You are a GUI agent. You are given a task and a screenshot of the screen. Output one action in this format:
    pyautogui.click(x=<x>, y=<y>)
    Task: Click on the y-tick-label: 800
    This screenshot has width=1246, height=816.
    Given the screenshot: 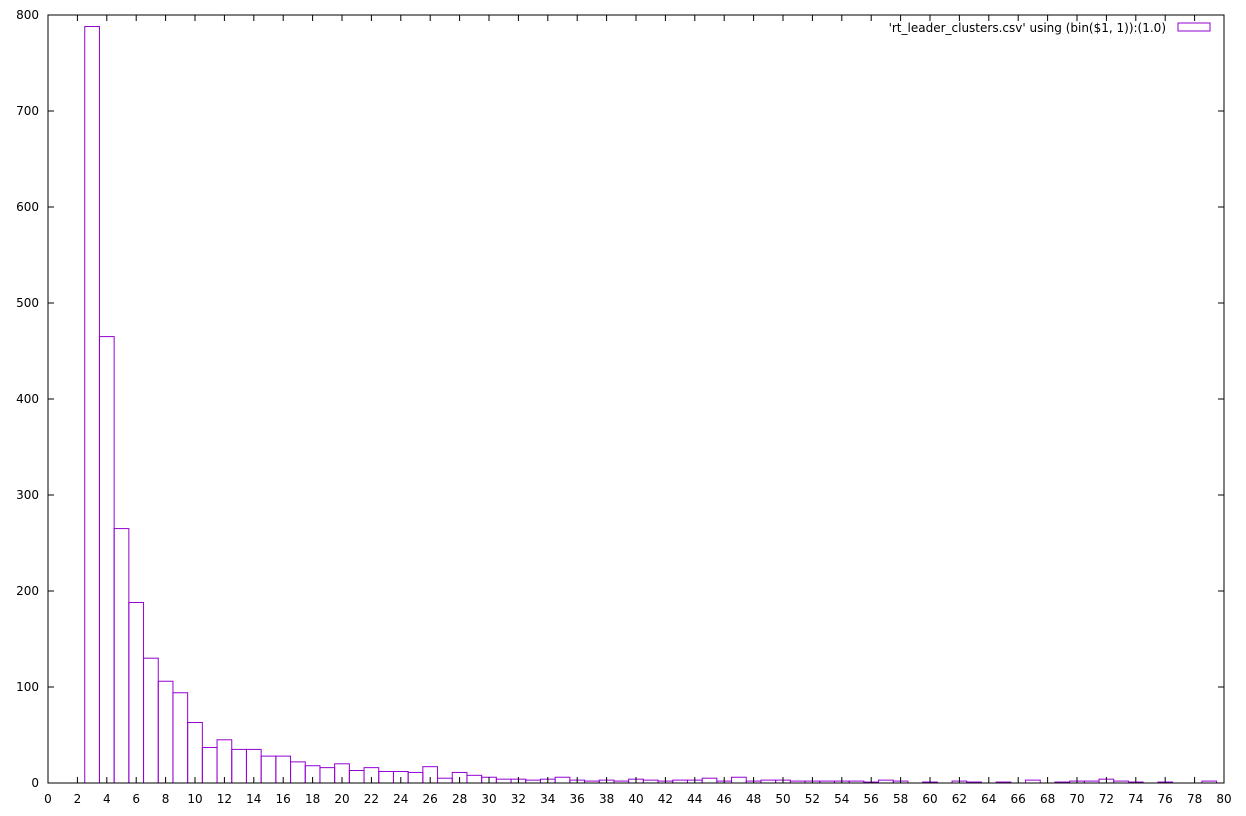 What is the action you would take?
    pyautogui.click(x=27, y=15)
    